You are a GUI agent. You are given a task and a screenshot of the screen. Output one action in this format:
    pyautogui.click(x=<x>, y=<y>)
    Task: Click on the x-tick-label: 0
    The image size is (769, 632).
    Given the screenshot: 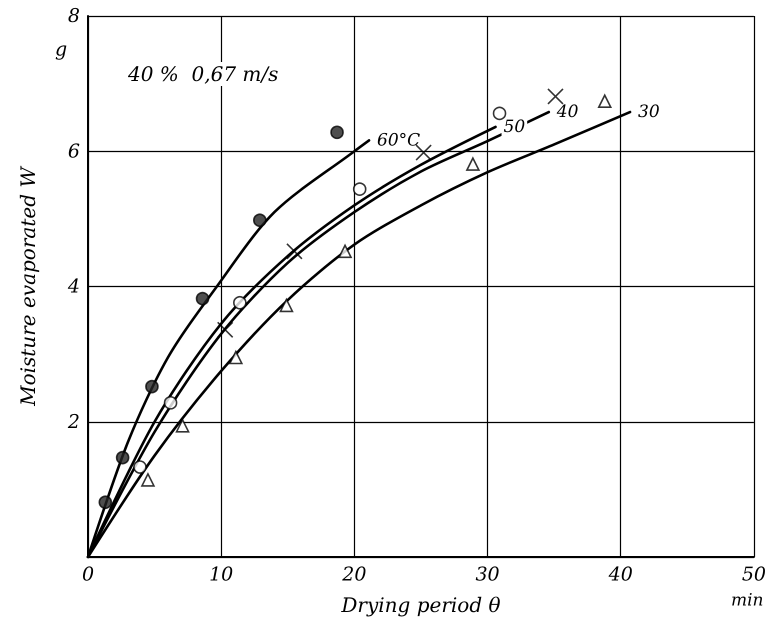 What is the action you would take?
    pyautogui.click(x=88, y=575)
    